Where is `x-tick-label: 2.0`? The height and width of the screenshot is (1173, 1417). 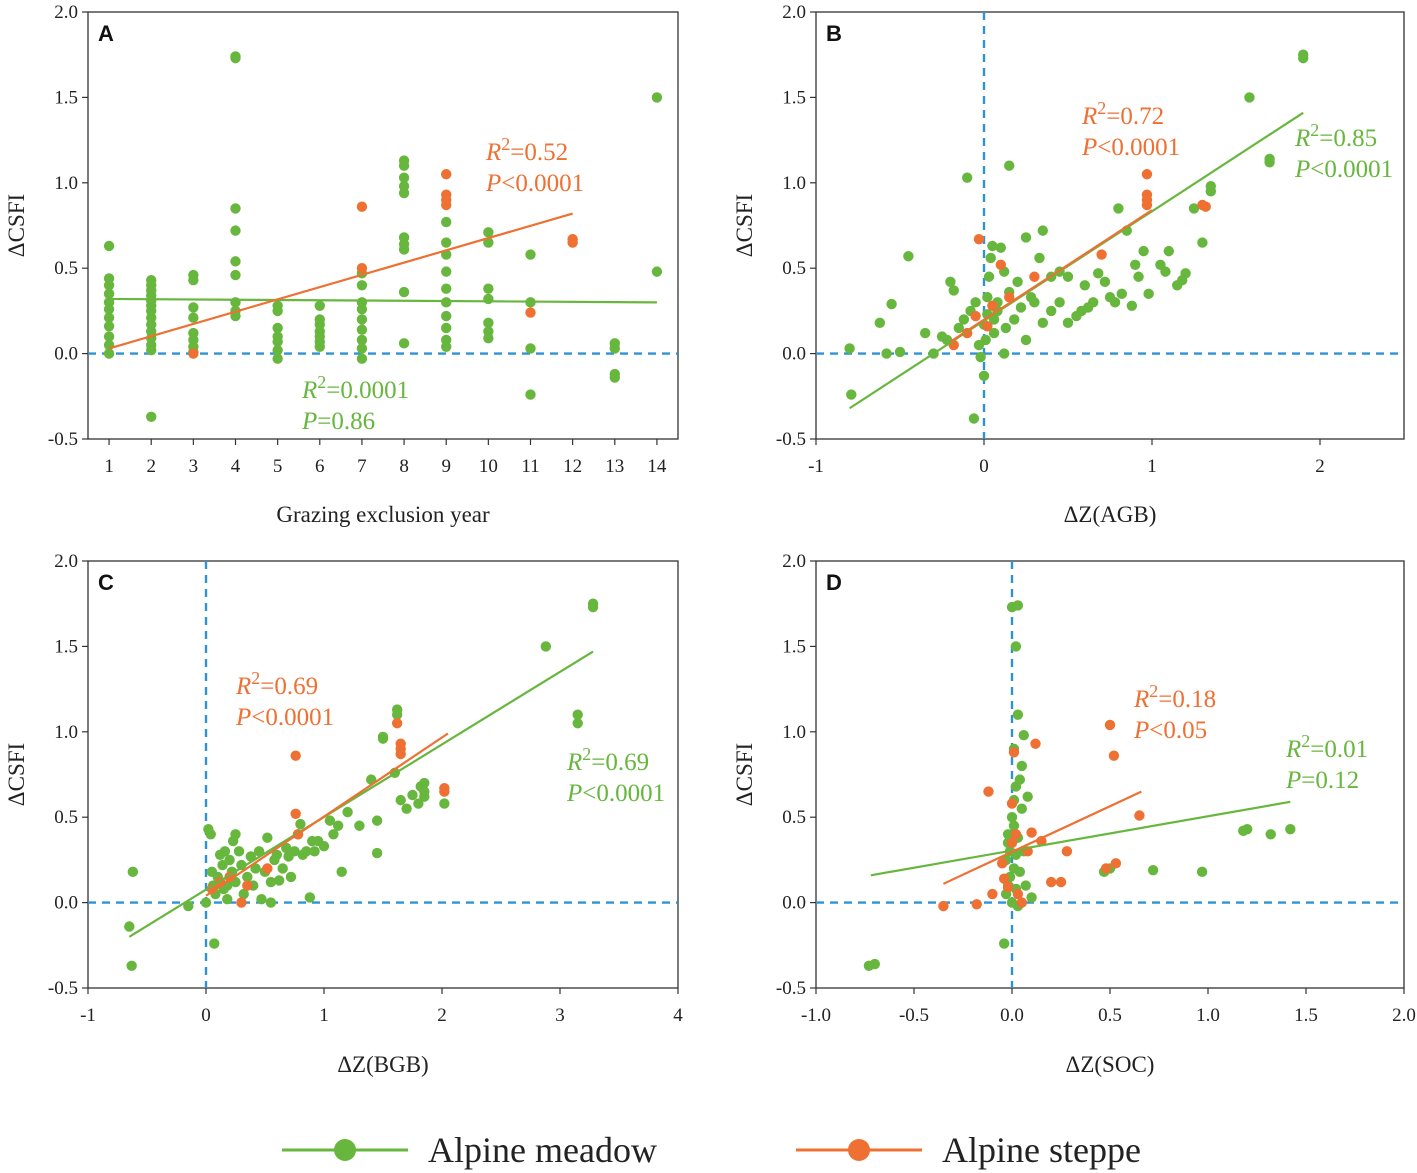
x-tick-label: 2.0 is located at coordinates (1404, 1015).